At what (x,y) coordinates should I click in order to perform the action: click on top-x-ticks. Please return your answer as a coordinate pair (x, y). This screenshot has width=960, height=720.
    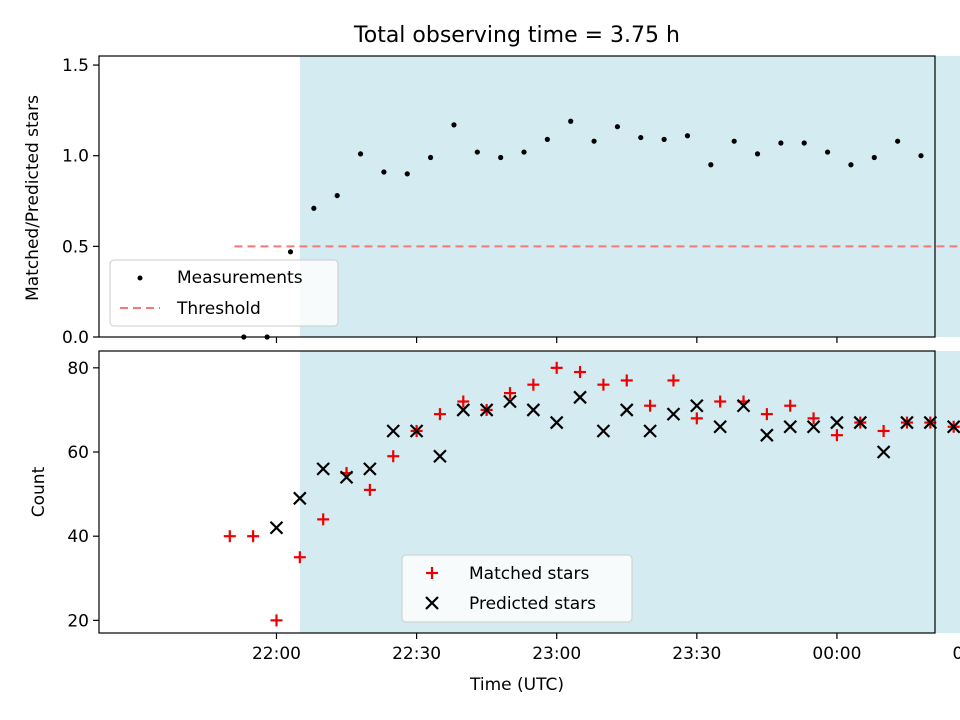
    Looking at the image, I should click on (556, 340).